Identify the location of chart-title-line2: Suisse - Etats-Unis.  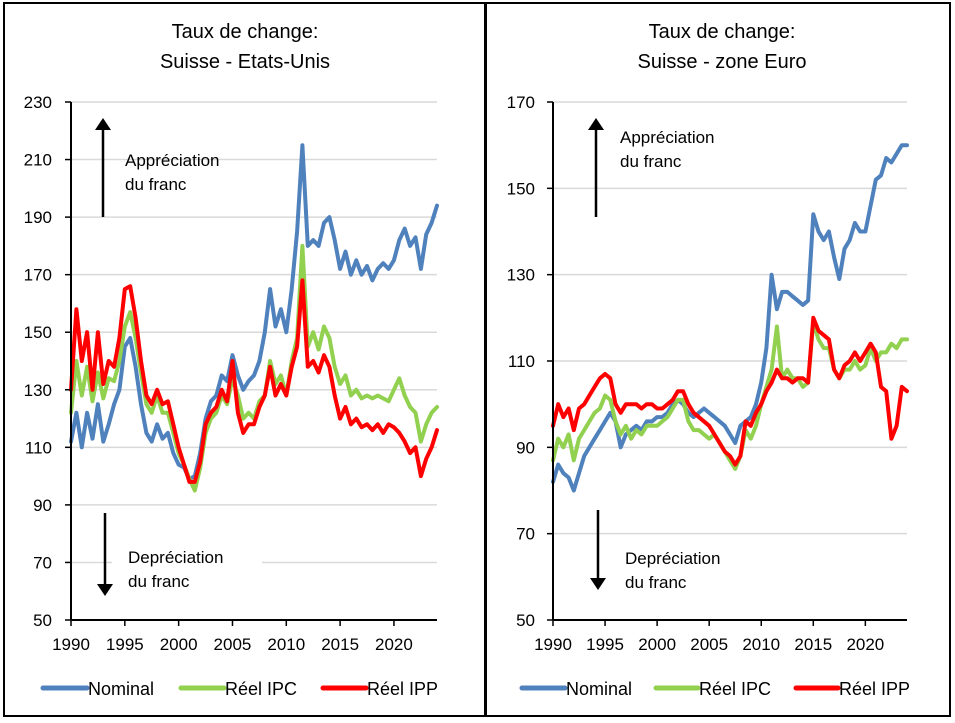
(245, 62).